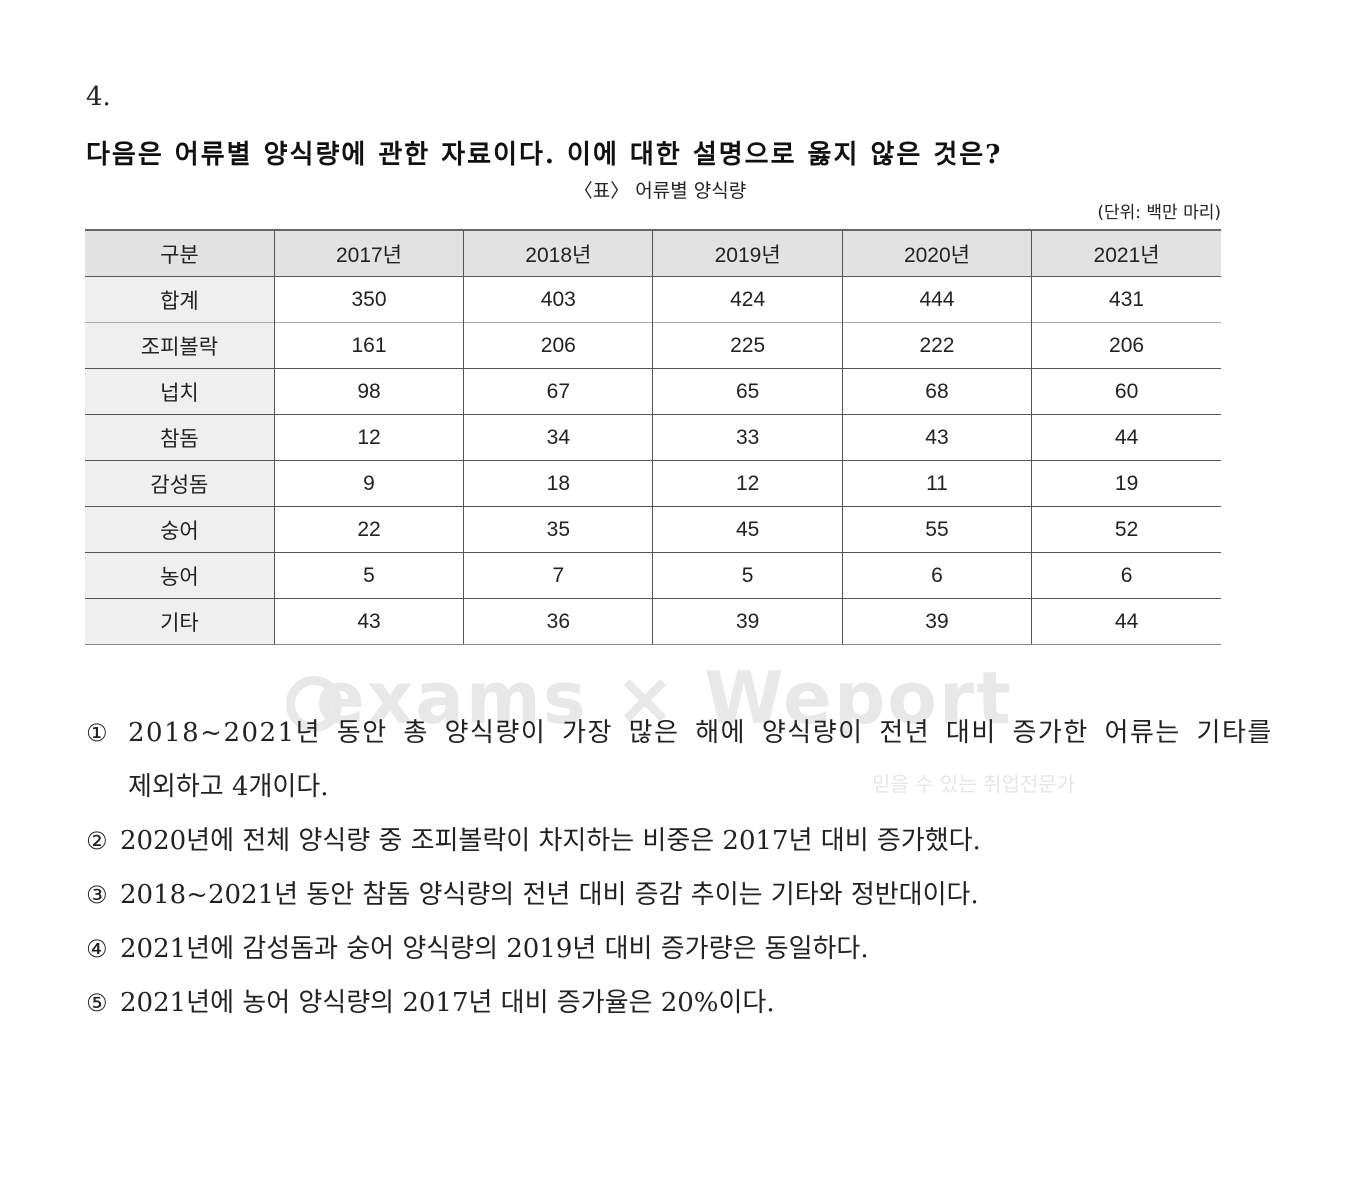 The image size is (1345, 1189). Describe the element at coordinates (936, 345) in the screenshot. I see `table-cell: 222` at that location.